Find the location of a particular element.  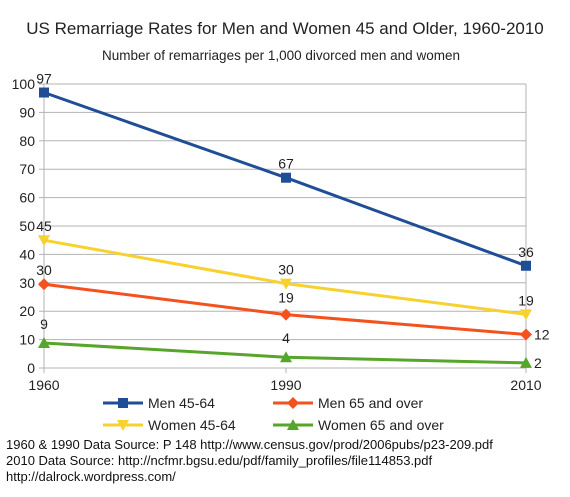

legend-label: Men 65 and over is located at coordinates (370, 403).